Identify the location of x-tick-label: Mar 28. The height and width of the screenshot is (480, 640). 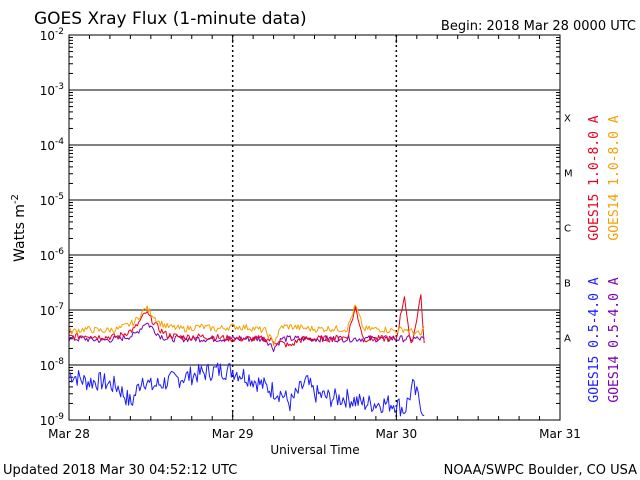
(69, 434).